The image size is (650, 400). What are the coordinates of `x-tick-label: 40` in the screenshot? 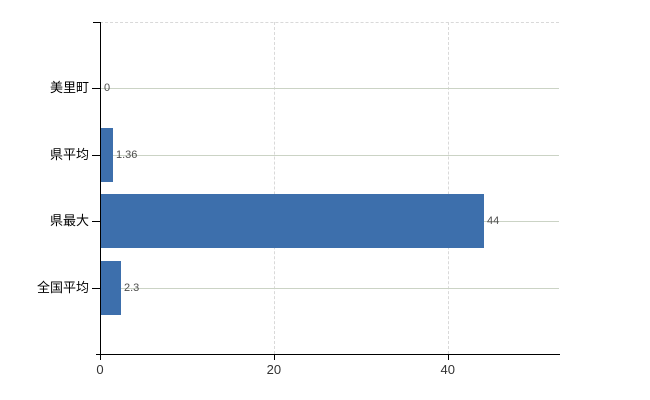 It's located at (447, 369).